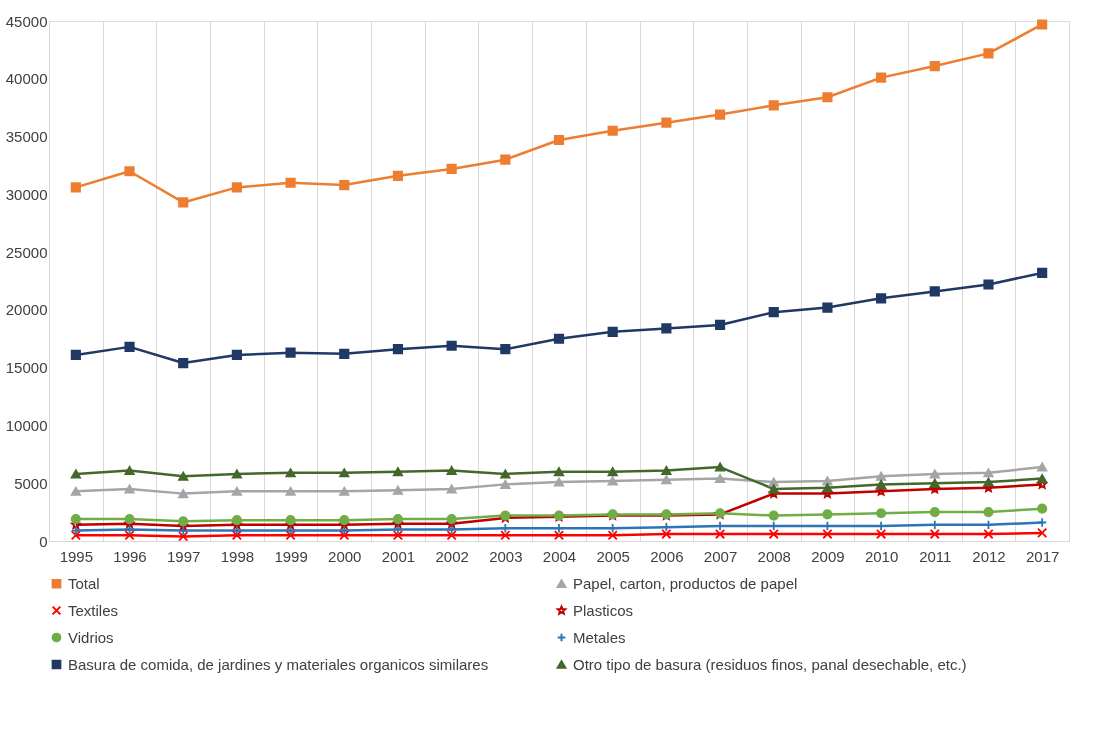 This screenshot has width=1109, height=734. What do you see at coordinates (935, 556) in the screenshot?
I see `x-tick-label: 2011` at bounding box center [935, 556].